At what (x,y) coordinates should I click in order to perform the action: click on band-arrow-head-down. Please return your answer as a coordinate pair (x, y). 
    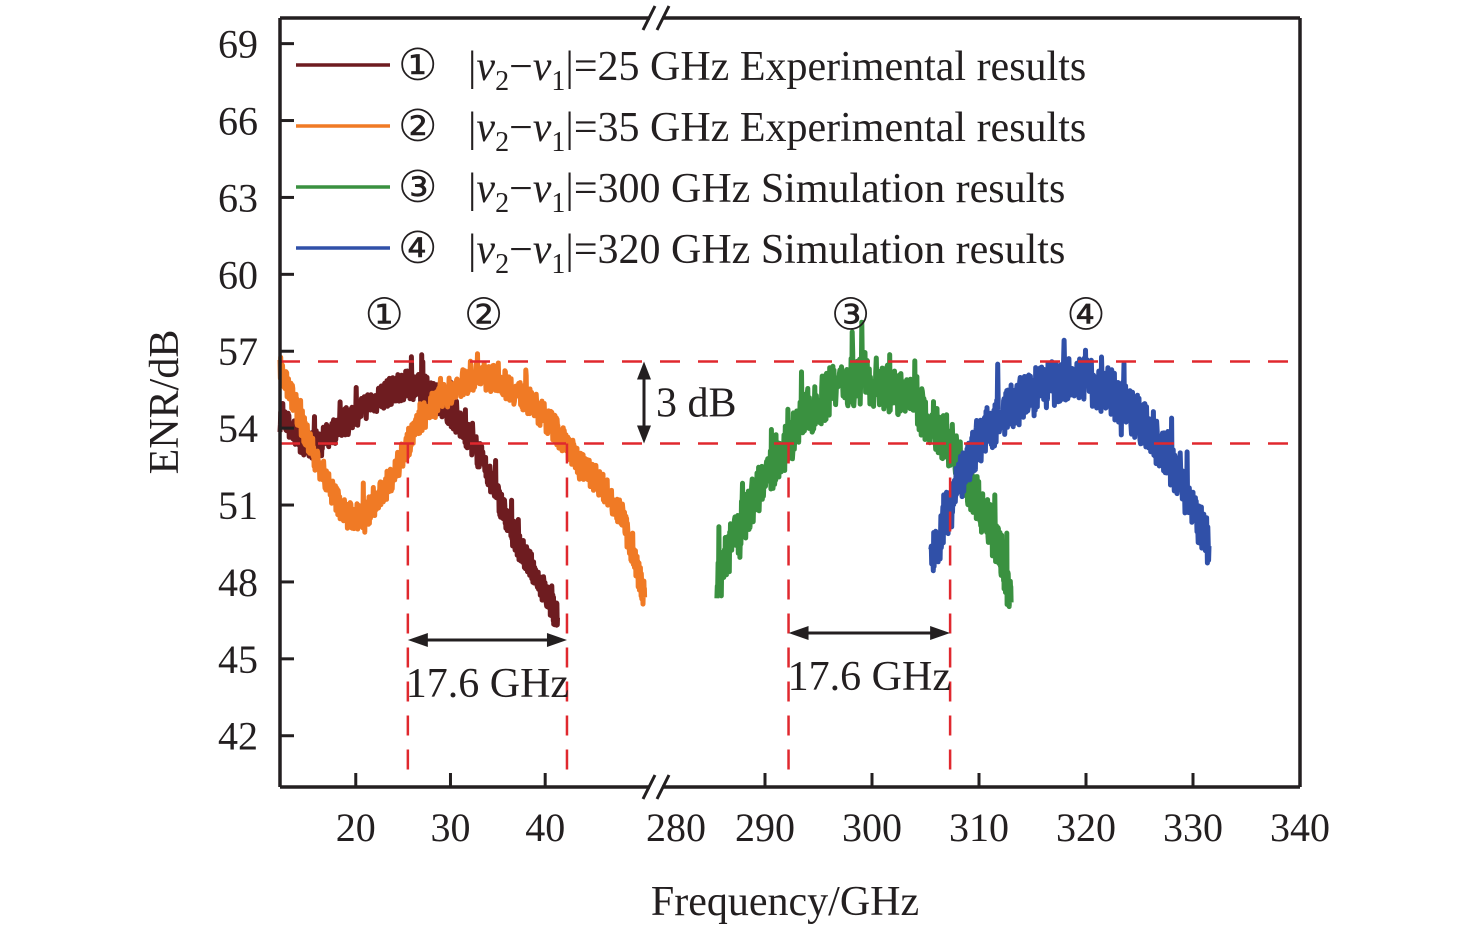
    Looking at the image, I should click on (644, 434).